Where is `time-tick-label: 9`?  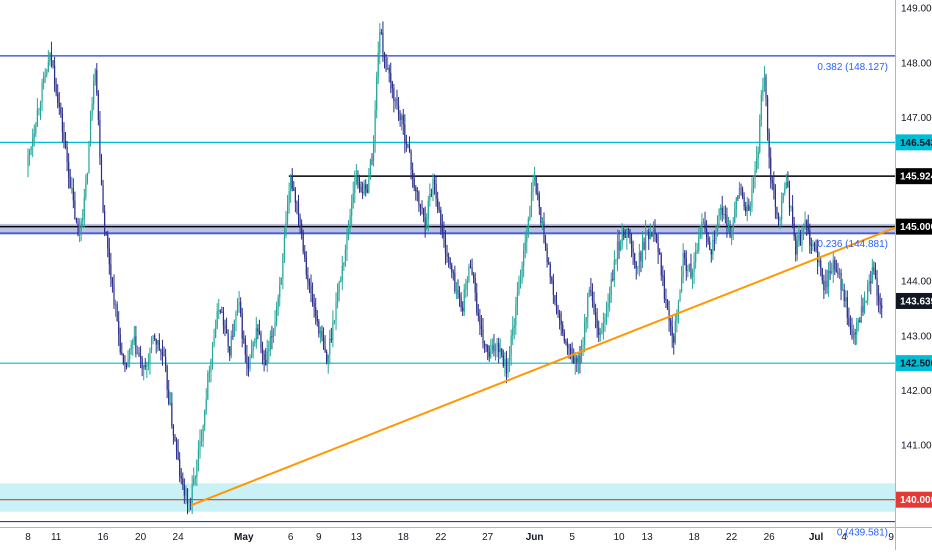 time-tick-label: 9 is located at coordinates (319, 537).